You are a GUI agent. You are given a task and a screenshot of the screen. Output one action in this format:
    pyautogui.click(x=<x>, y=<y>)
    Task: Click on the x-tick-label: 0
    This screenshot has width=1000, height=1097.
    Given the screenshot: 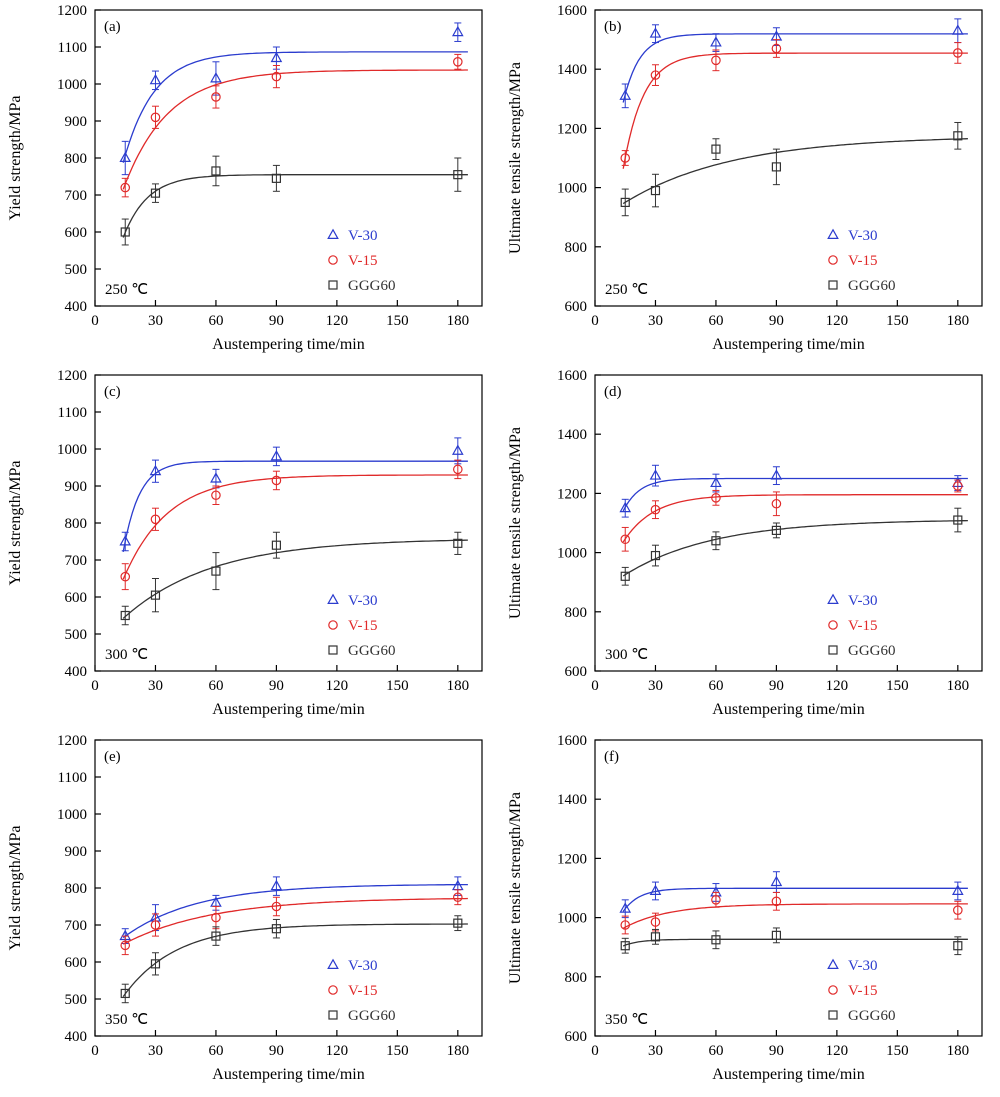 What is the action you would take?
    pyautogui.click(x=595, y=321)
    